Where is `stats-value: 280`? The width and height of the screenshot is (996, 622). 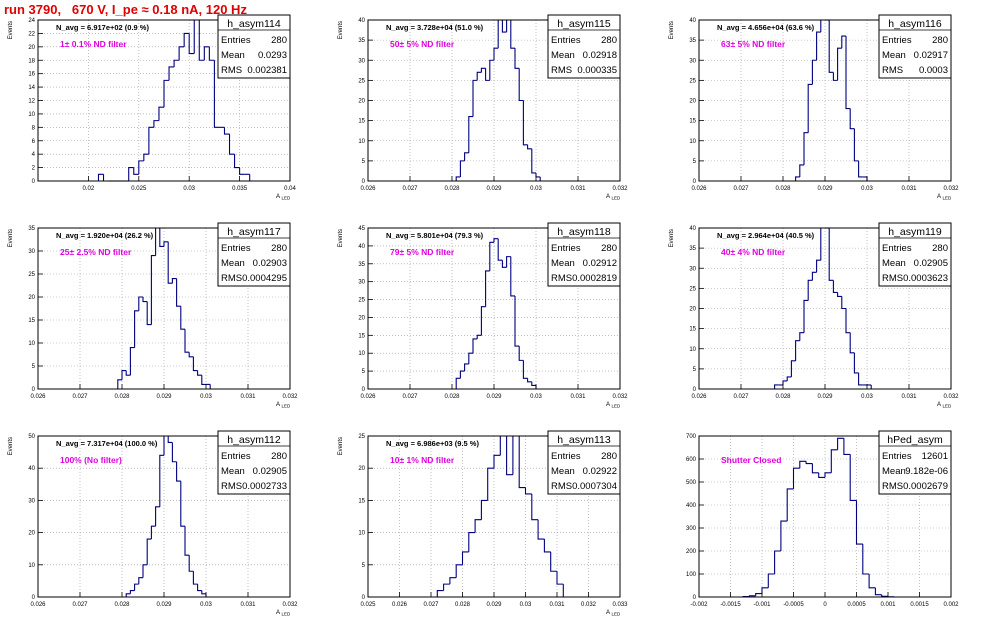
stats-value: 280 is located at coordinates (609, 456).